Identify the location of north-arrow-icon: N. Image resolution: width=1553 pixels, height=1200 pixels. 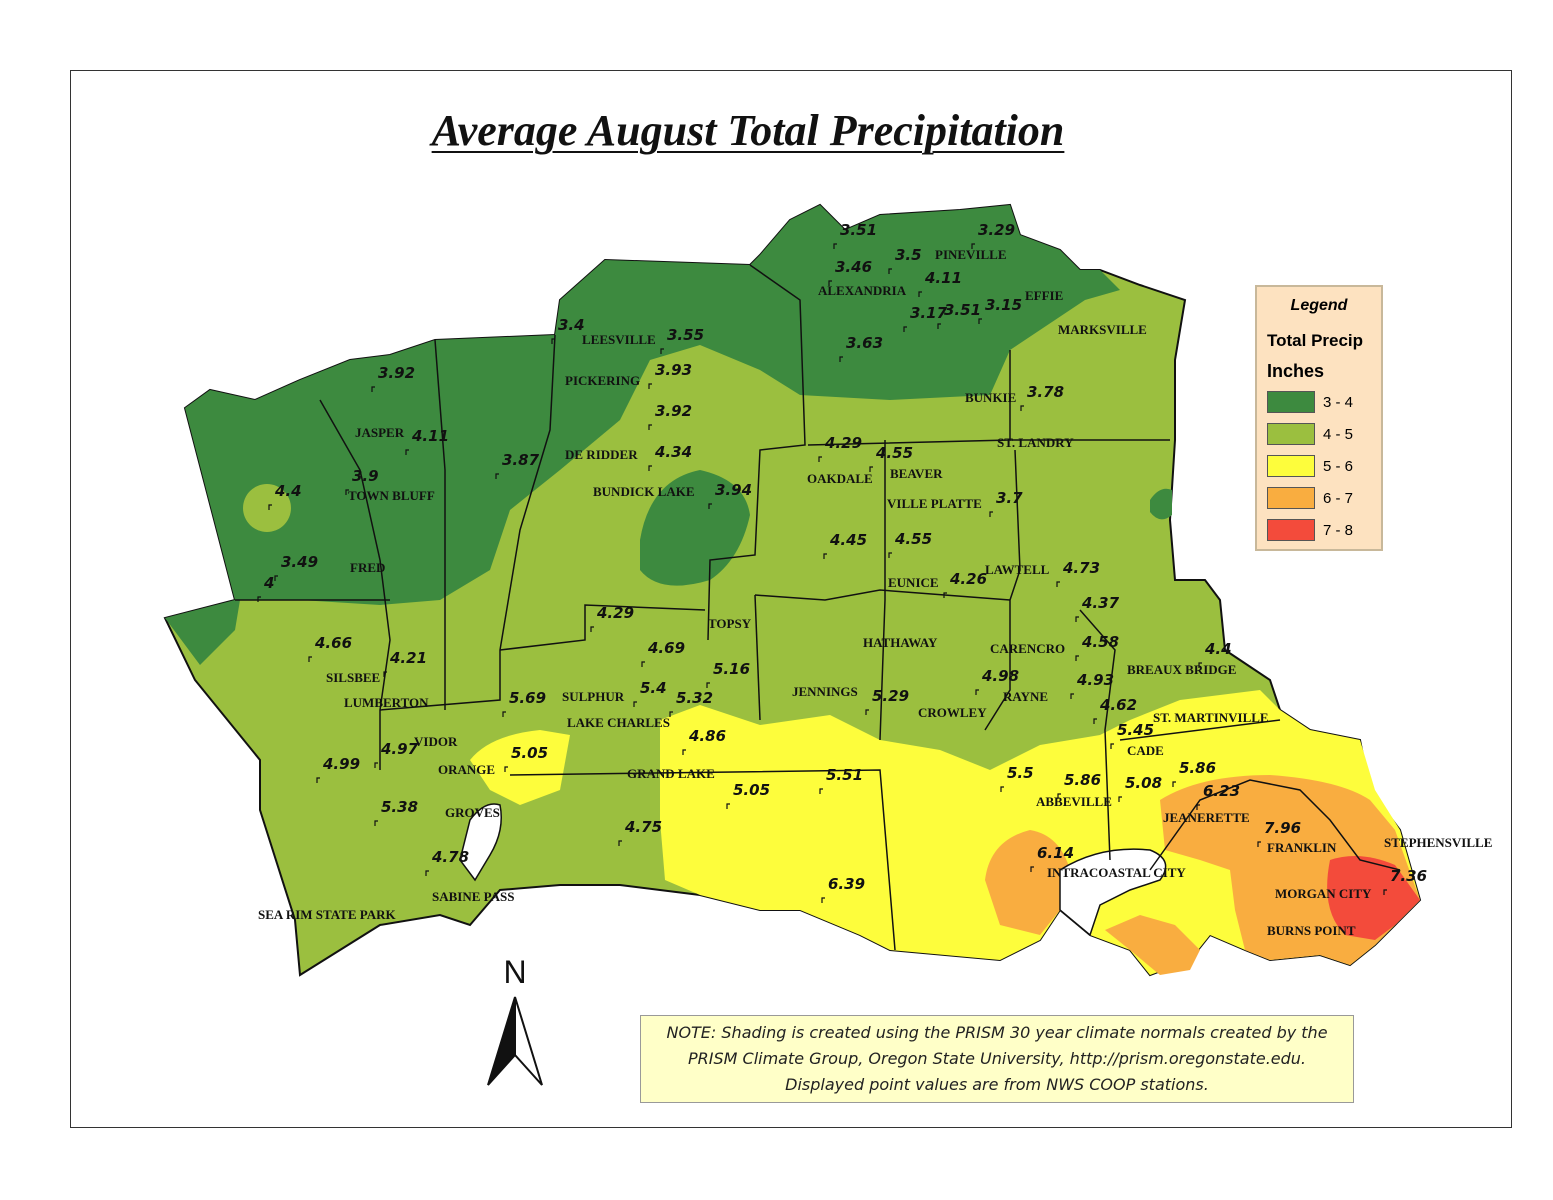
(515, 1020).